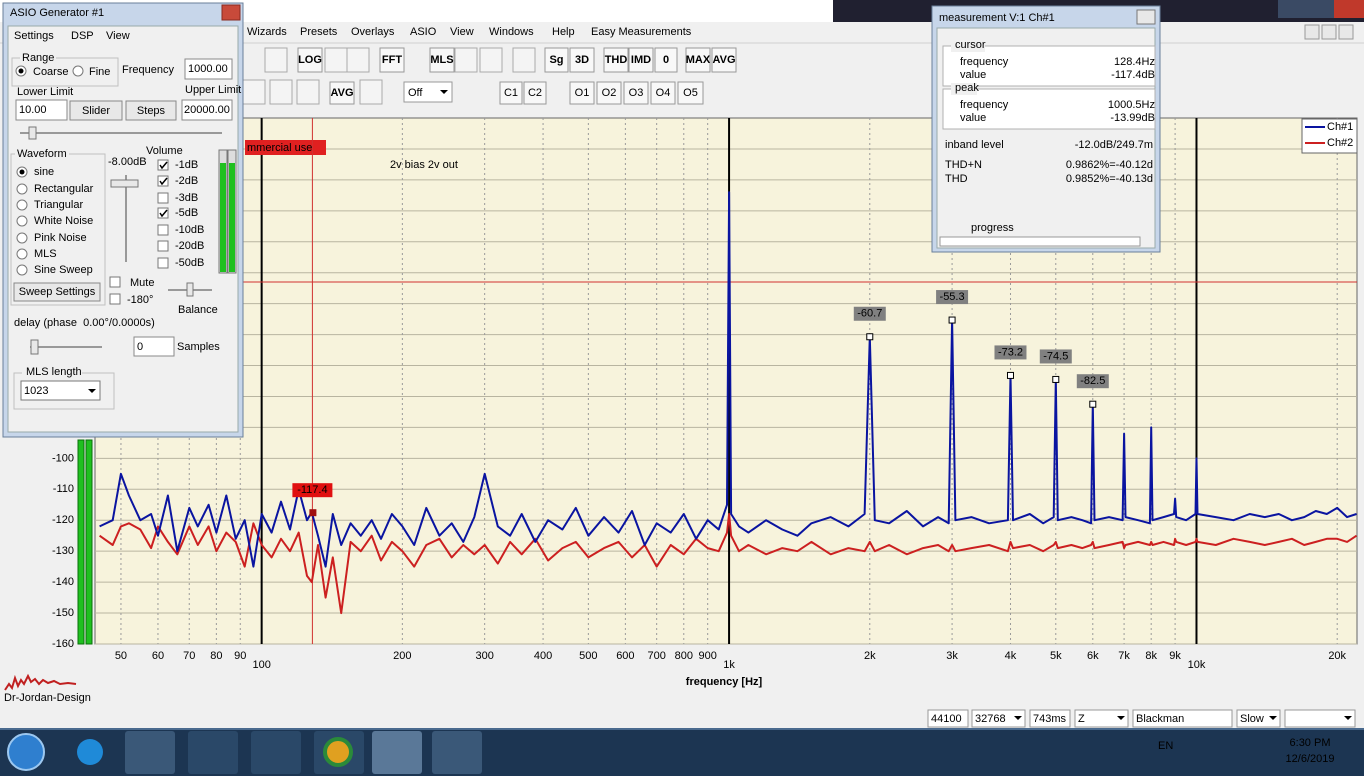 The height and width of the screenshot is (776, 1364). What do you see at coordinates (54, 372) in the screenshot?
I see `group-title: MLS length` at bounding box center [54, 372].